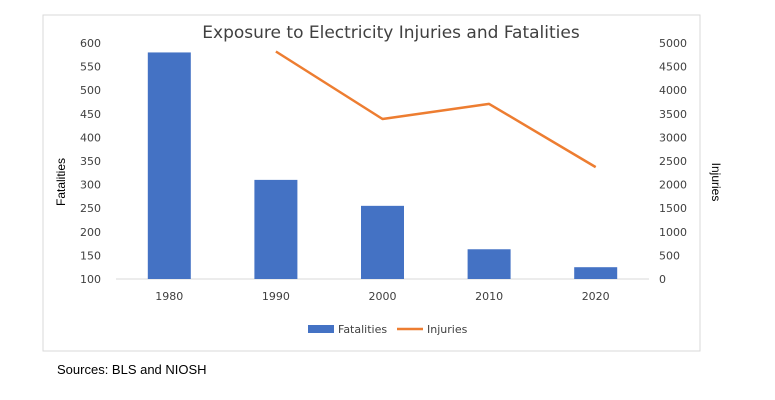  Describe the element at coordinates (90, 137) in the screenshot. I see `y-tick-label: 400` at that location.